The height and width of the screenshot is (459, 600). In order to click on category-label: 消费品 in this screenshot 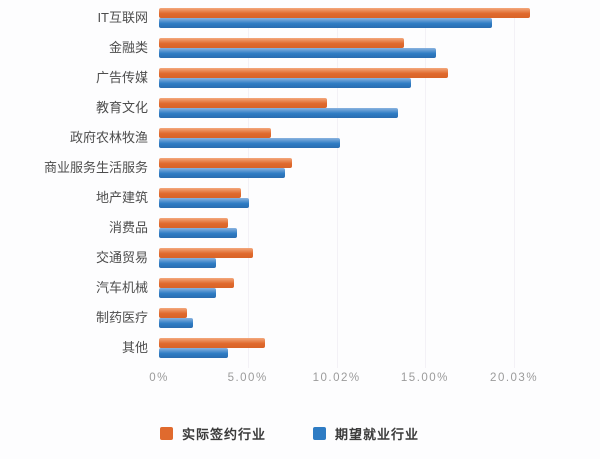, I will do `click(128, 227)`.